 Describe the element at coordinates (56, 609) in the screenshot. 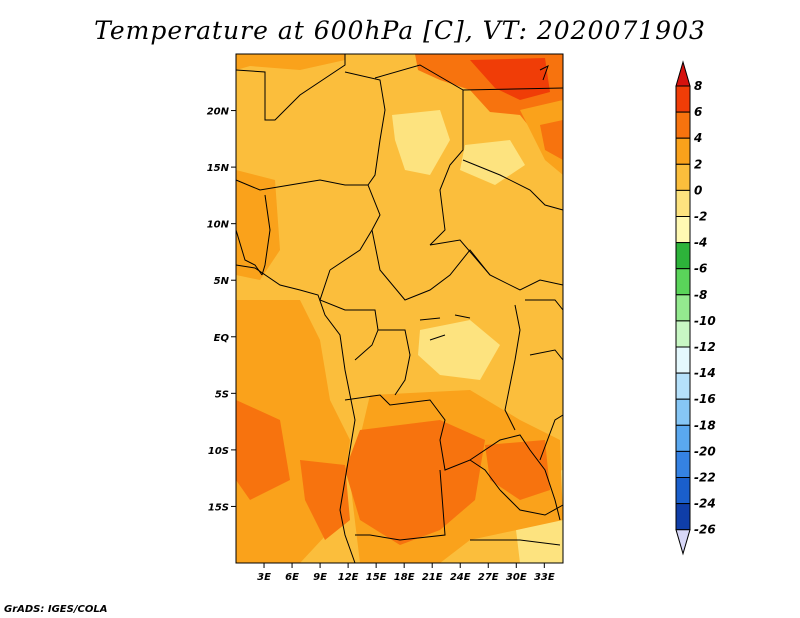

I see `grads-credit: GrADS: IGES/COLA` at that location.